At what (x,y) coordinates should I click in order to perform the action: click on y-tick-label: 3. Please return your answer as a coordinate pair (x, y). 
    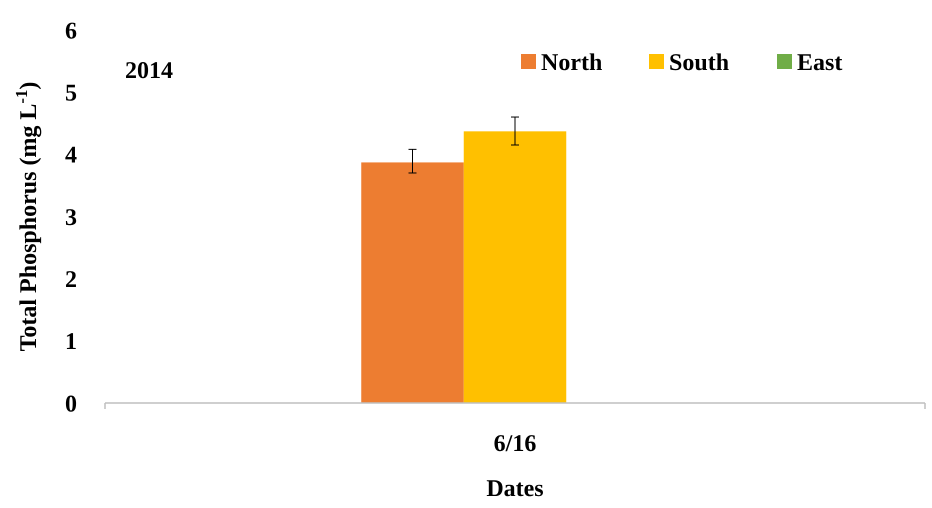
    Looking at the image, I should click on (71, 217).